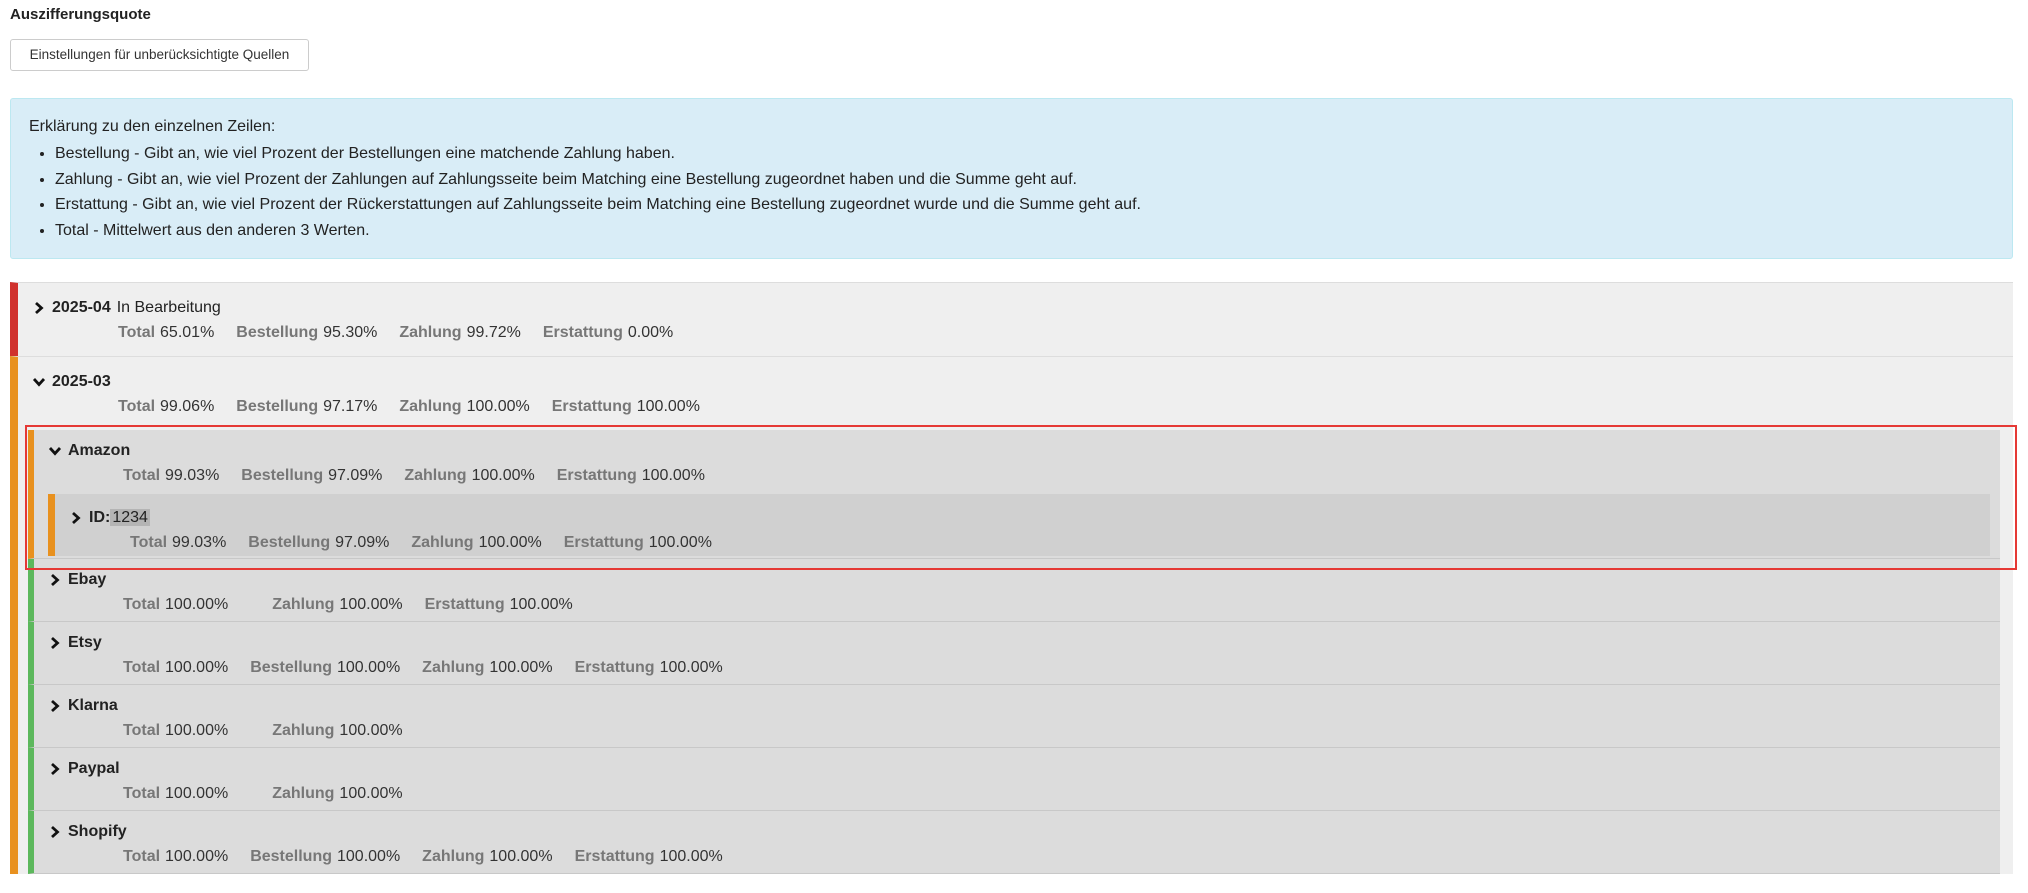  I want to click on entry-label: ID:, so click(100, 517).